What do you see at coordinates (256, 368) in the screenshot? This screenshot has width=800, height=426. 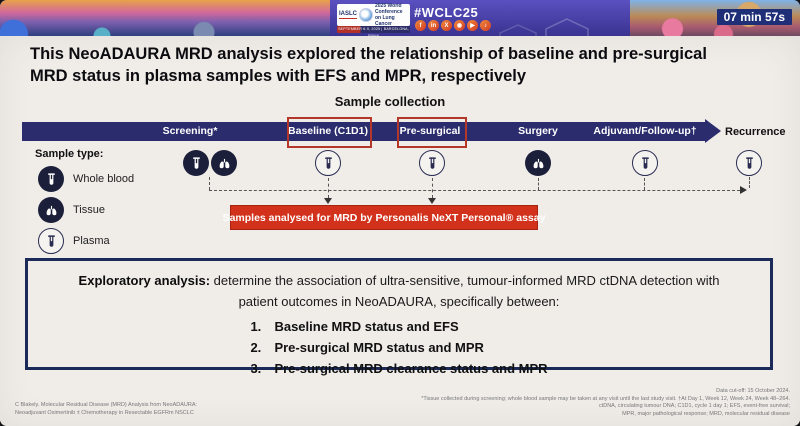 I see `list-item-number: 3.` at bounding box center [256, 368].